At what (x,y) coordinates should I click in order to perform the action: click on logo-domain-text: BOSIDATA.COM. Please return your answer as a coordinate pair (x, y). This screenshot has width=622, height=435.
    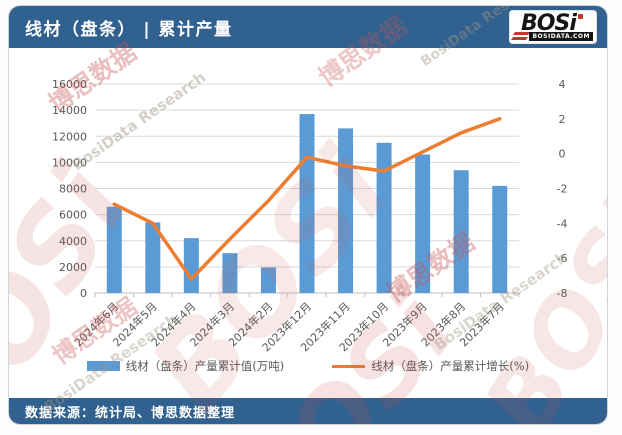
    Looking at the image, I should click on (561, 36).